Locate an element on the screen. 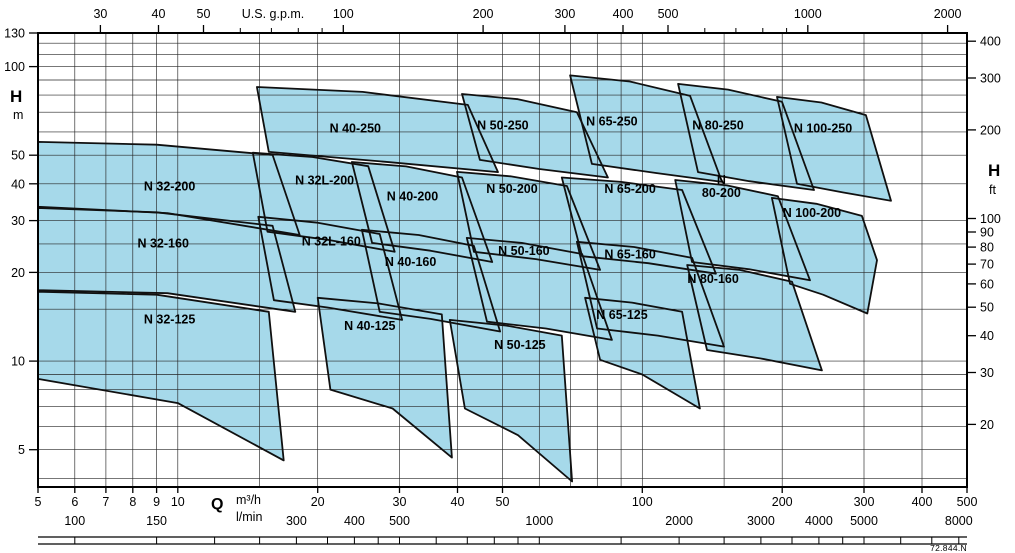 This screenshot has width=1015, height=553. bottom-axis-tick-label: 7 is located at coordinates (105, 502).